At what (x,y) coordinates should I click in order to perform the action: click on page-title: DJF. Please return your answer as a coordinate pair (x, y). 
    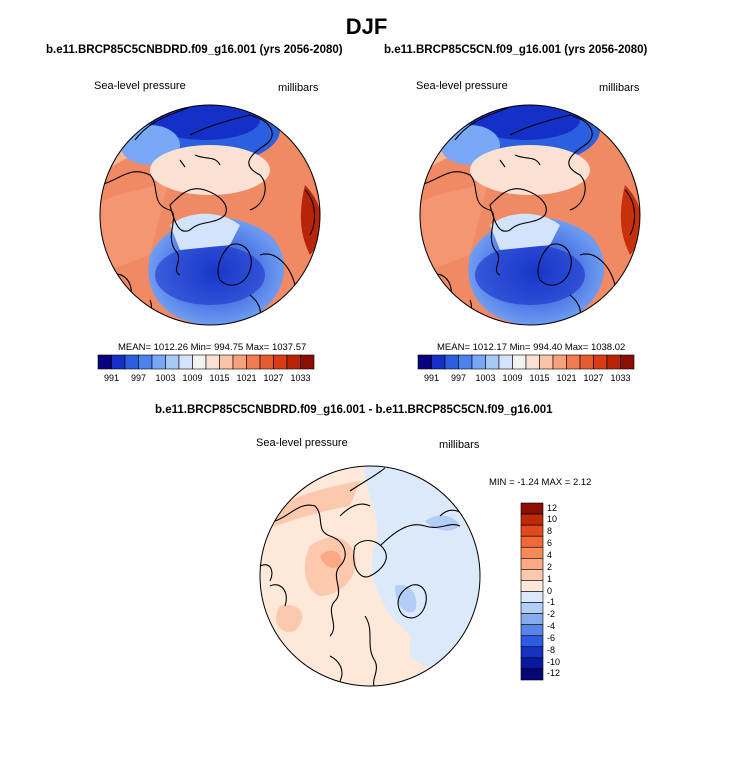
    Looking at the image, I should click on (366, 26).